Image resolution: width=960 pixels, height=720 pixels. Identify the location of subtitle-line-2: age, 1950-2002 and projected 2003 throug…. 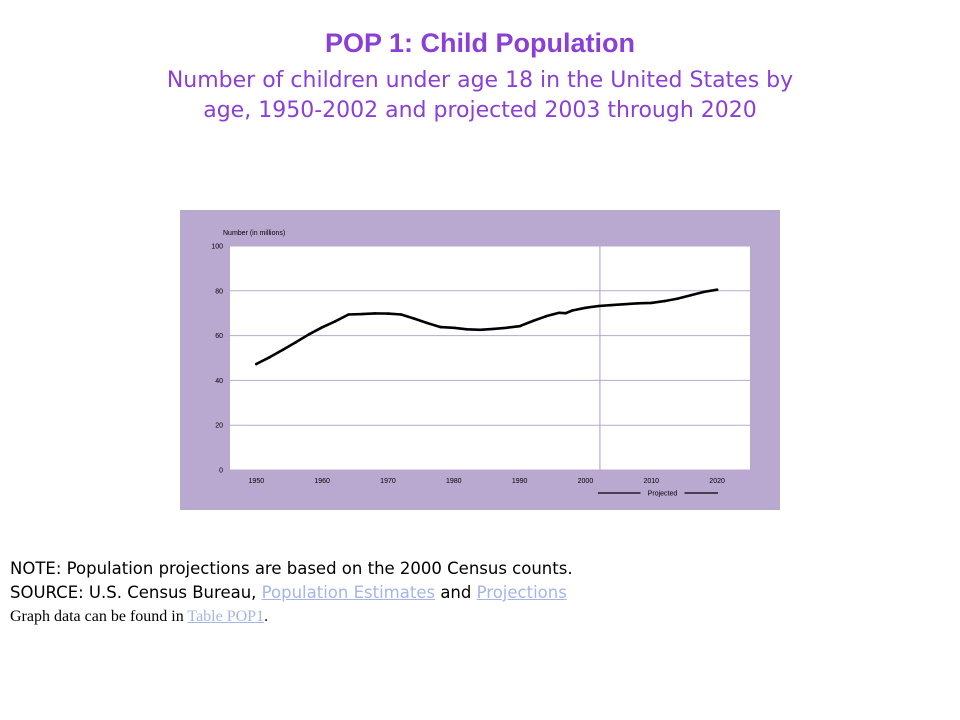
(480, 110).